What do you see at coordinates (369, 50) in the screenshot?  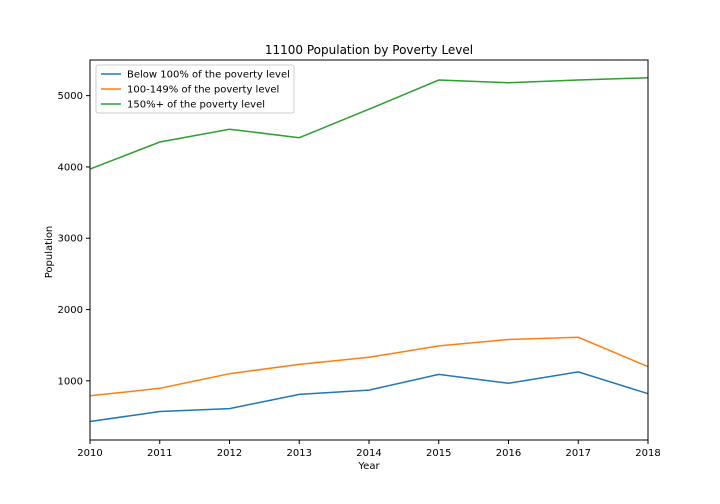 I see `chart-title: 11100 Population by Poverty Level` at bounding box center [369, 50].